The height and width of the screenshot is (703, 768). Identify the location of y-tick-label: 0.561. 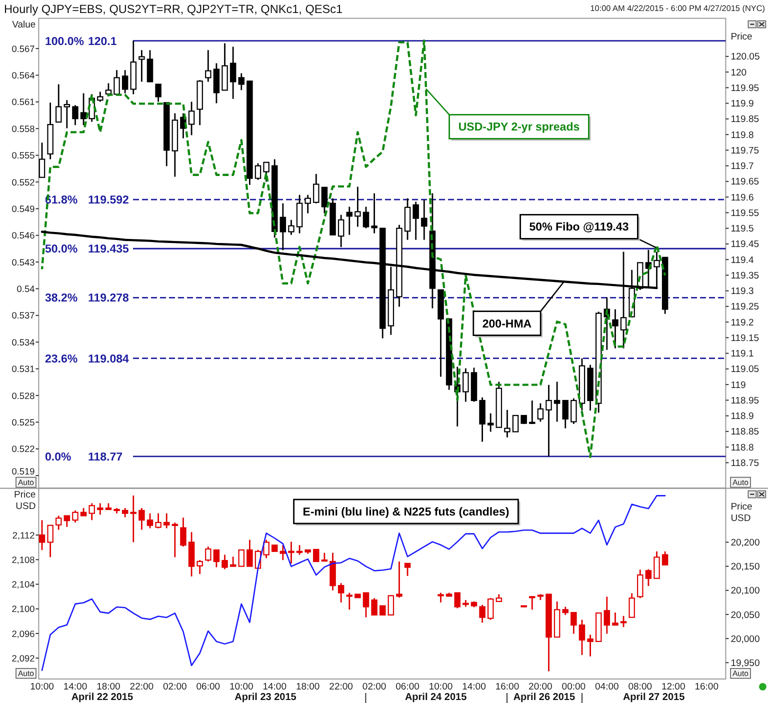
(23, 102).